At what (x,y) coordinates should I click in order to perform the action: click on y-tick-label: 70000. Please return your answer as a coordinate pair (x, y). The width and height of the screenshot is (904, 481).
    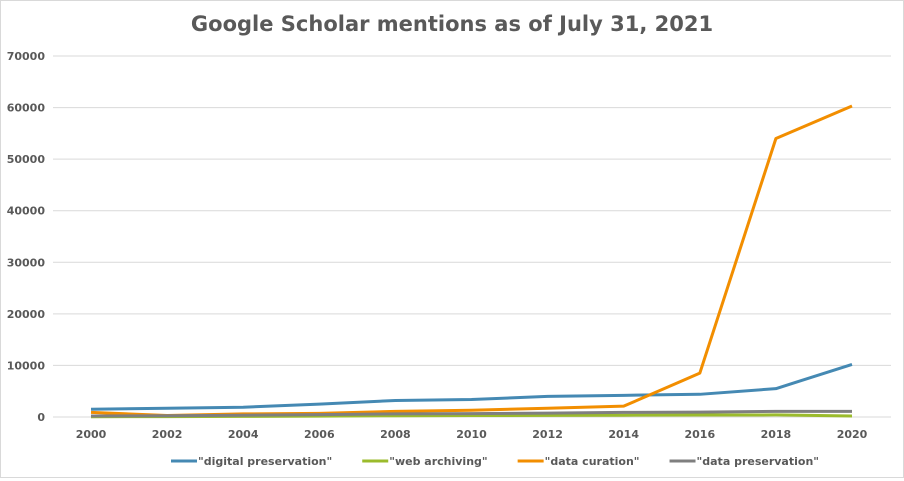
    Looking at the image, I should click on (26, 56).